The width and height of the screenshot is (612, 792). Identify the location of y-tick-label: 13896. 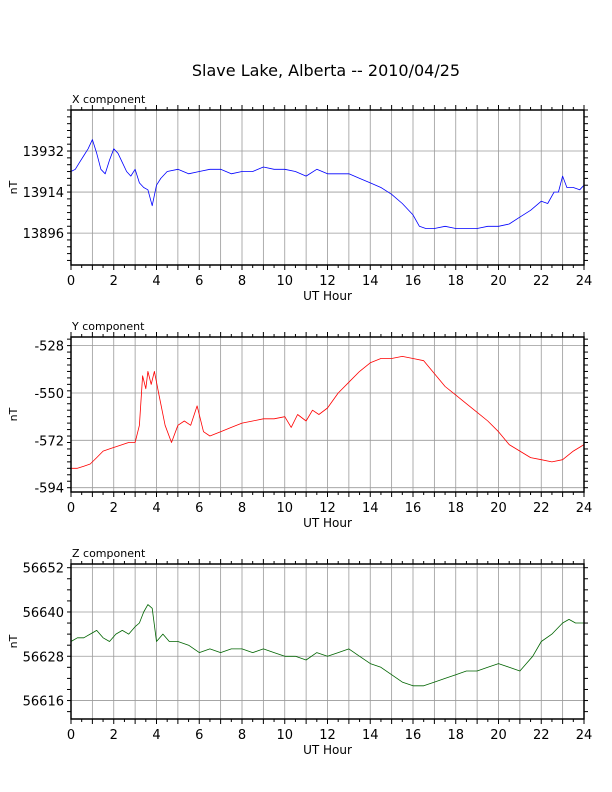
(43, 234).